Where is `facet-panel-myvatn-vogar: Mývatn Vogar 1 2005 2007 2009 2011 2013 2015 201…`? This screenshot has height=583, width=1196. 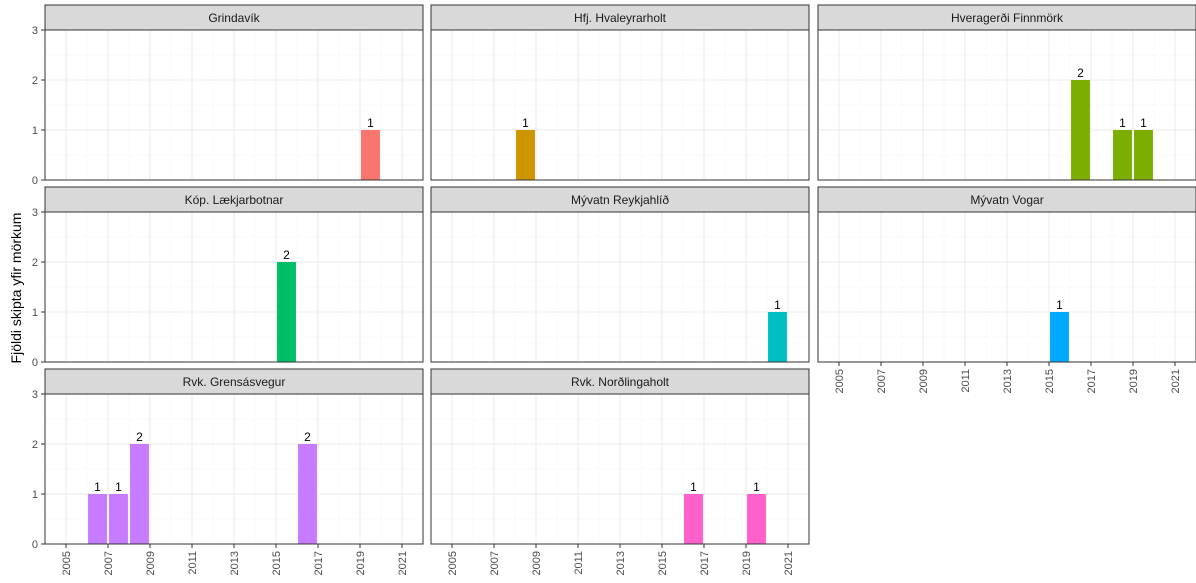 facet-panel-myvatn-vogar: Mývatn Vogar 1 2005 2007 2009 2011 2013 2015 201… is located at coordinates (1006, 289).